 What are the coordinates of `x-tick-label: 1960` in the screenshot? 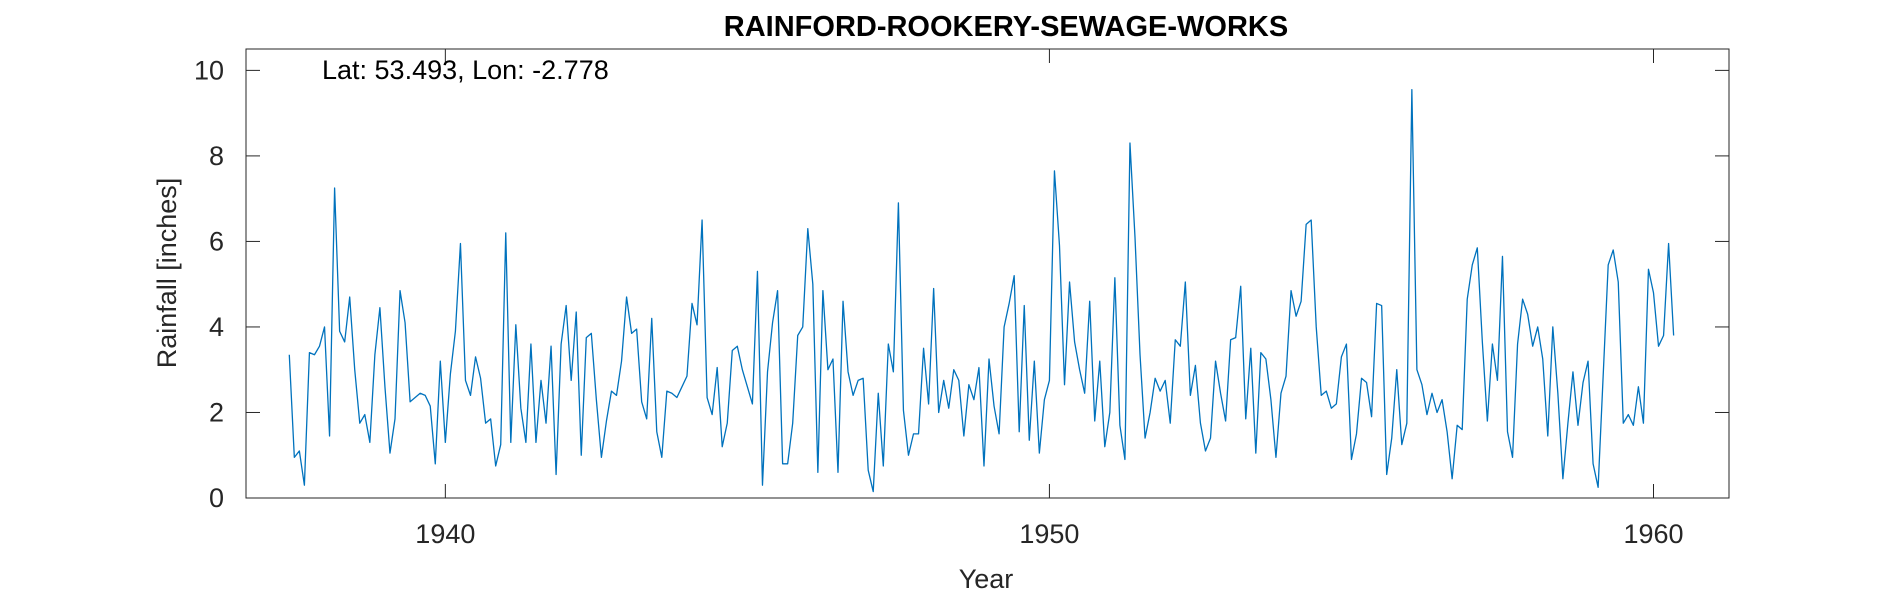 It's located at (1653, 534).